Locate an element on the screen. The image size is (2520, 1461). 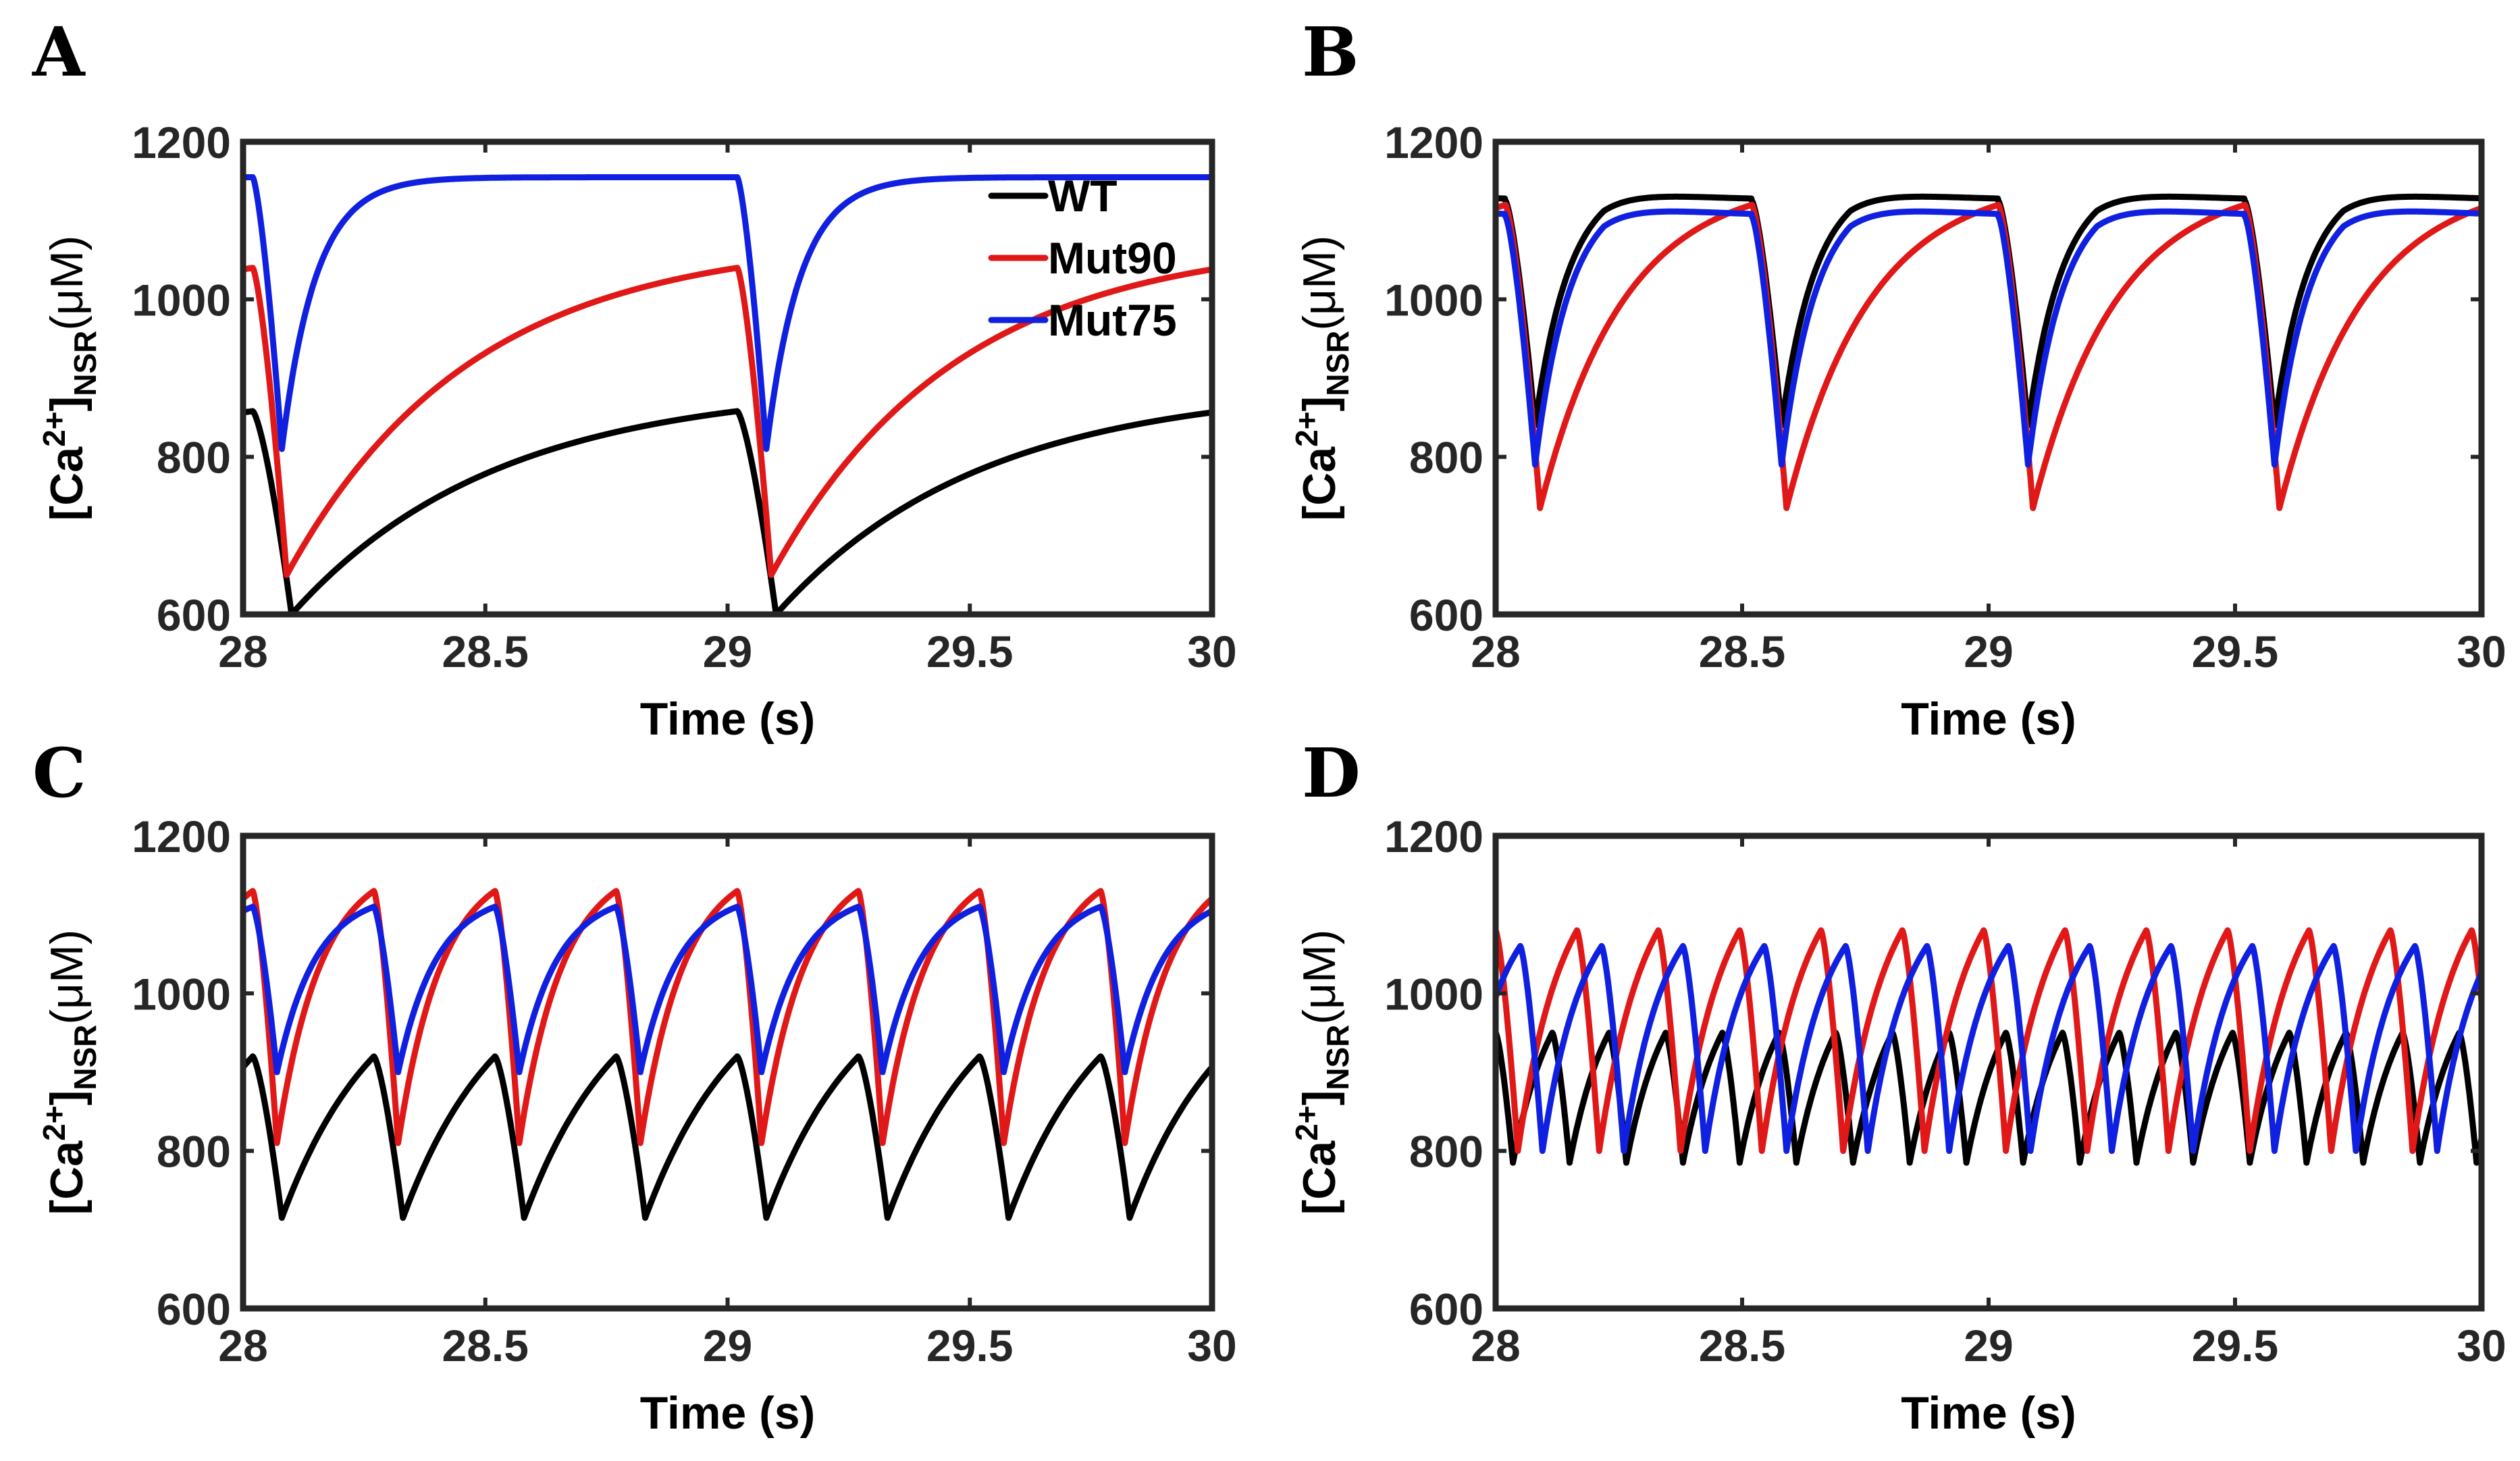
legend-label-Mut90: Mut90 is located at coordinates (1112, 258).